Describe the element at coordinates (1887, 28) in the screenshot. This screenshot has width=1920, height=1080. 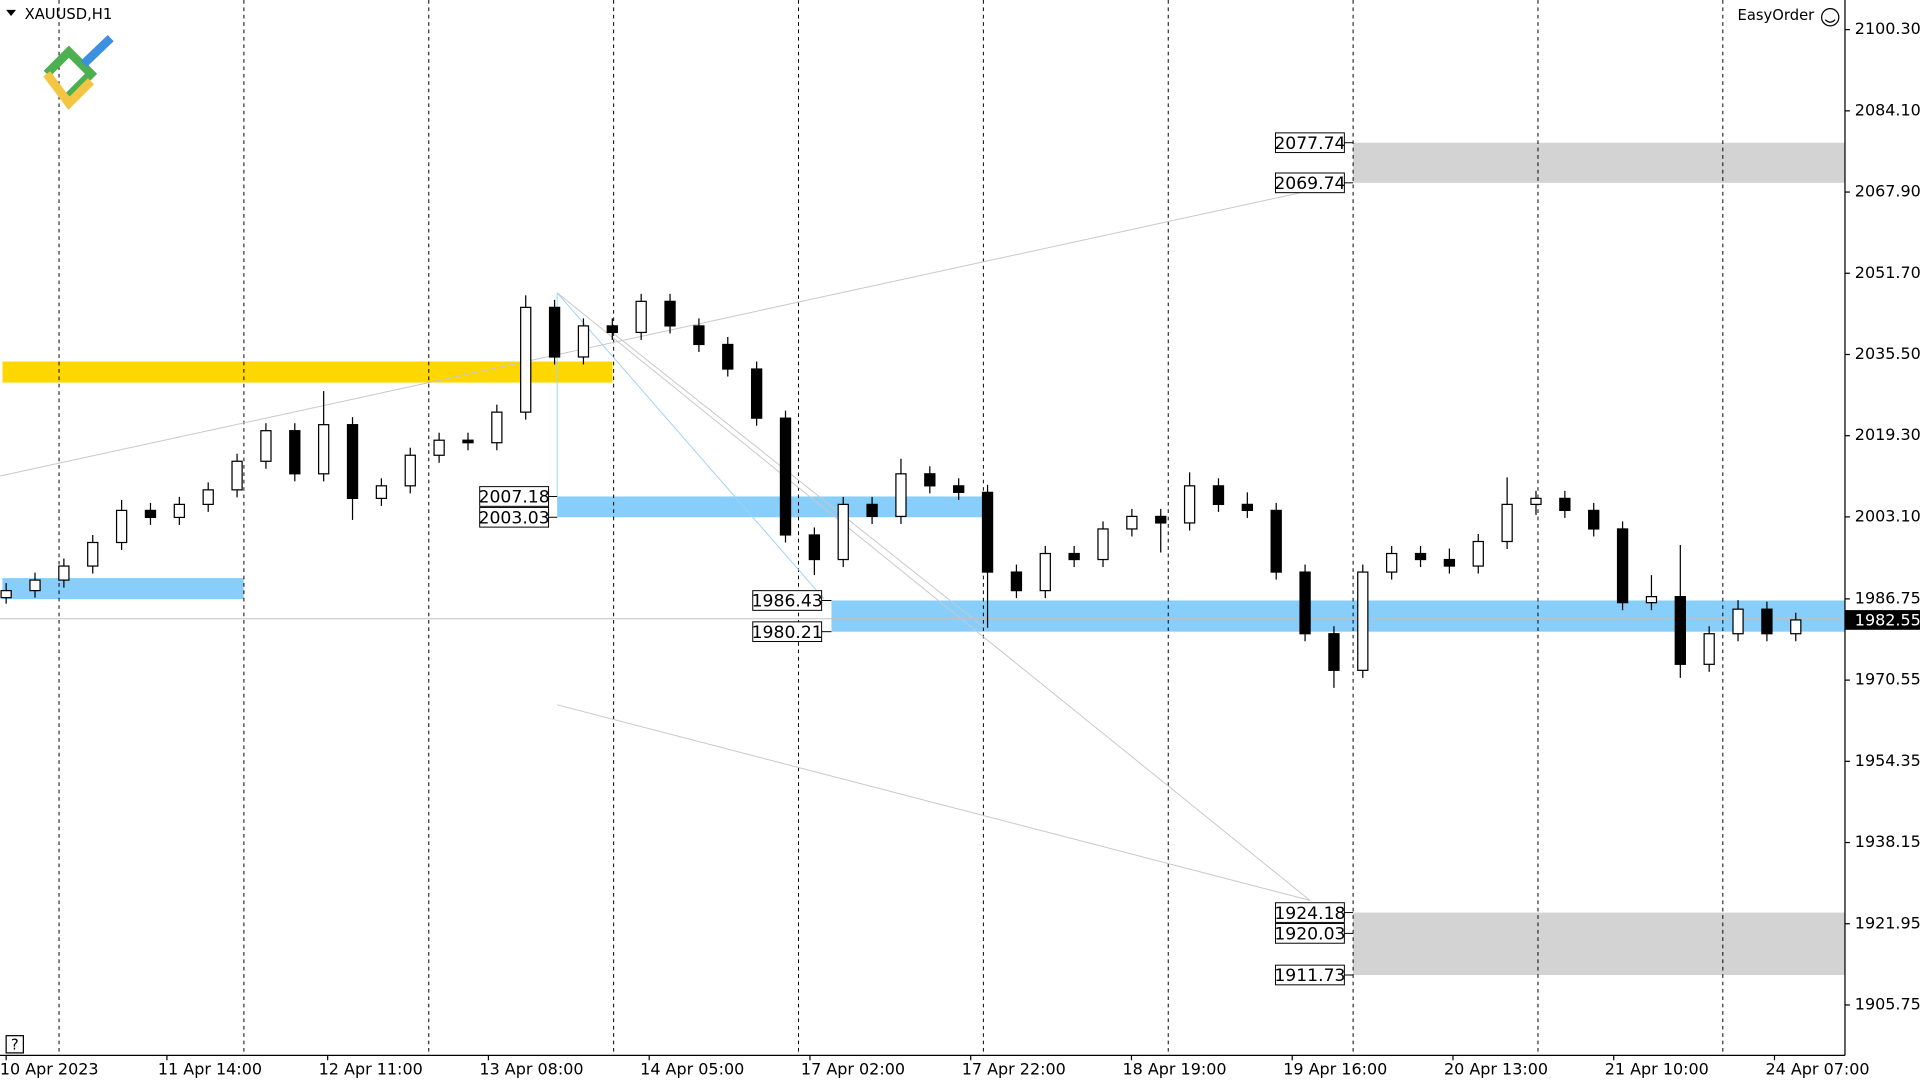
I see `y-tick-label: 2100.30` at that location.